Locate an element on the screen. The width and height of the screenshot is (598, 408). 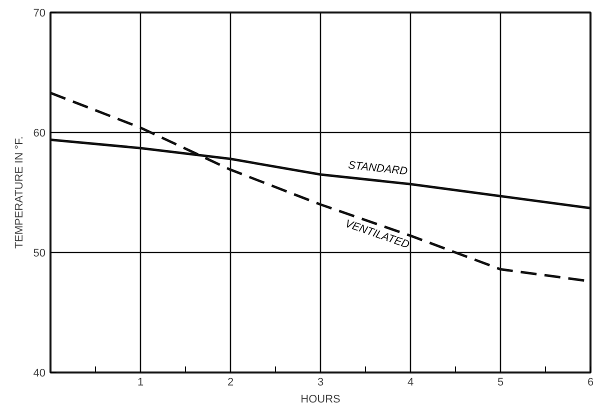
y-axis-title: TEMPERATURE IN °F. is located at coordinates (19, 192).